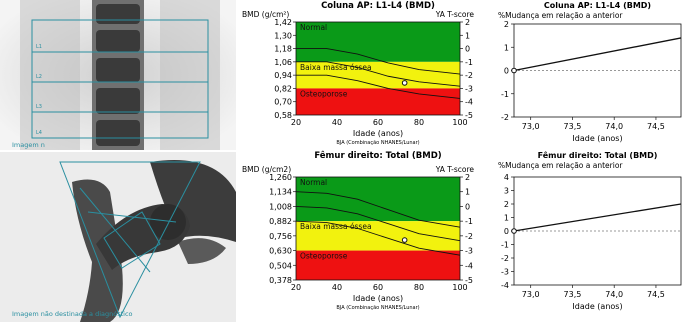  Describe the element at coordinates (280, 192) in the screenshot. I see `y-tick-label: 1,134` at that location.